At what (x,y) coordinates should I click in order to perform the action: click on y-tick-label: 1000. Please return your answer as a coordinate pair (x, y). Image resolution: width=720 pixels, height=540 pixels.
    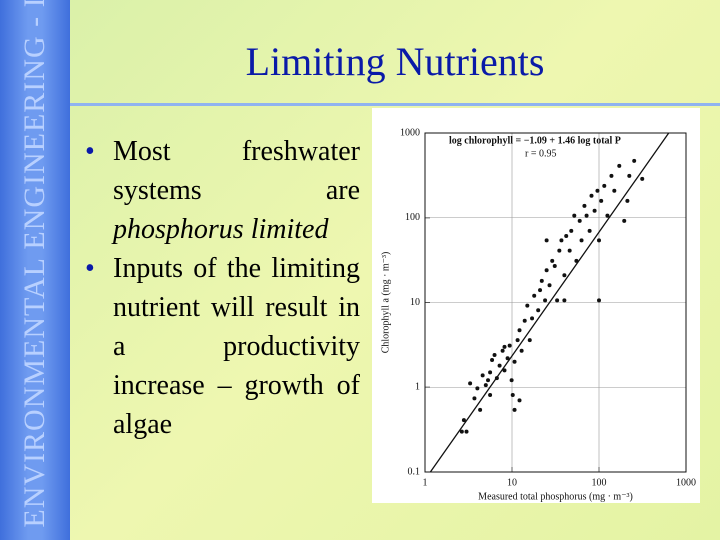
    Looking at the image, I should click on (410, 132).